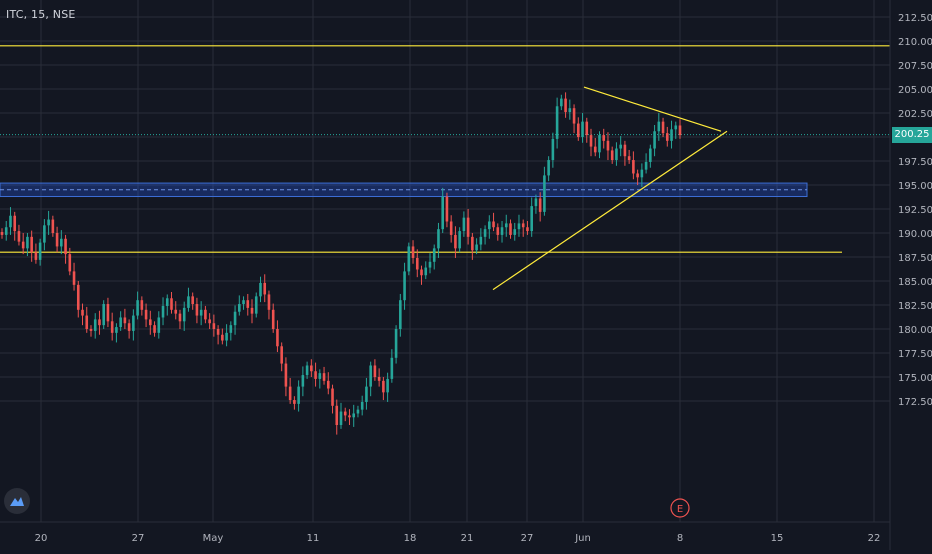  What do you see at coordinates (915, 66) in the screenshot?
I see `price-tick-label: 207.50` at bounding box center [915, 66].